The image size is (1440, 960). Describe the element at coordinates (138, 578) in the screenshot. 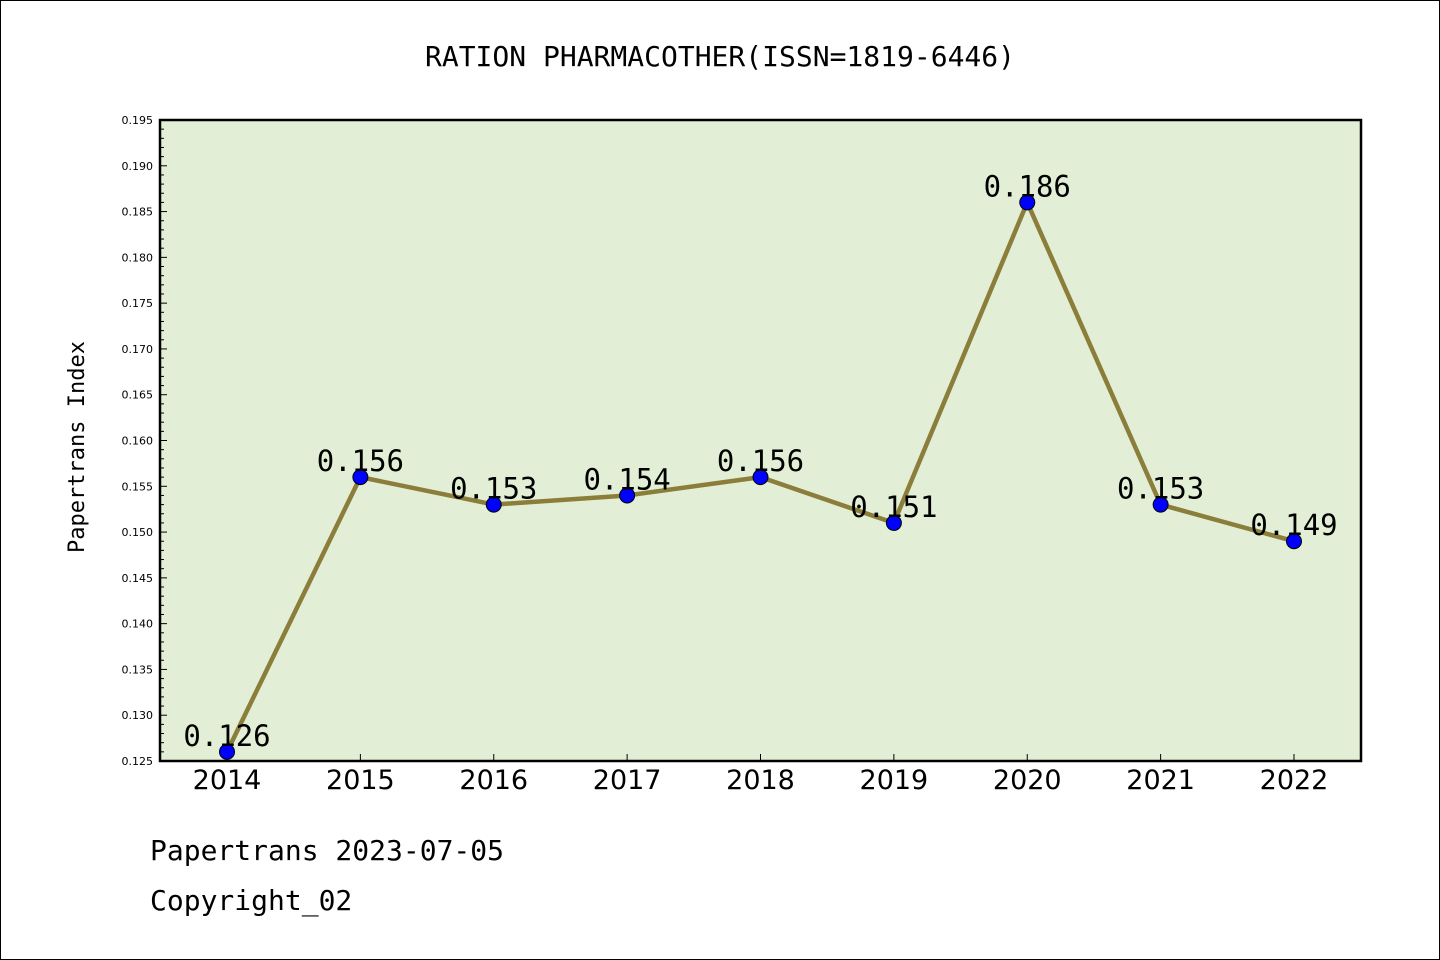

I see `y-tick-label: 0.145` at that location.